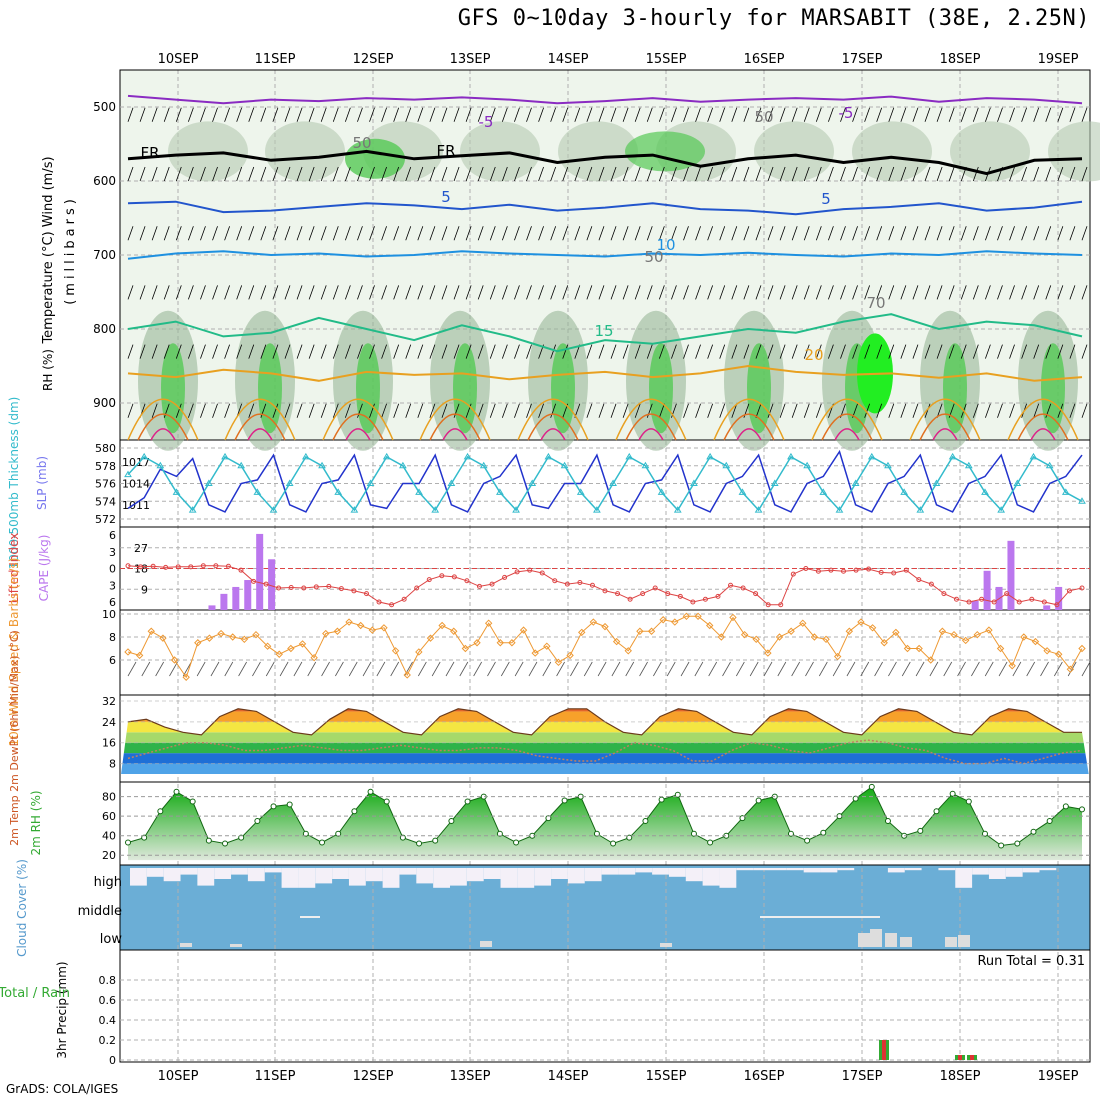 The image size is (1100, 1104). I want to click on wind-tick: 8, so click(112, 637).